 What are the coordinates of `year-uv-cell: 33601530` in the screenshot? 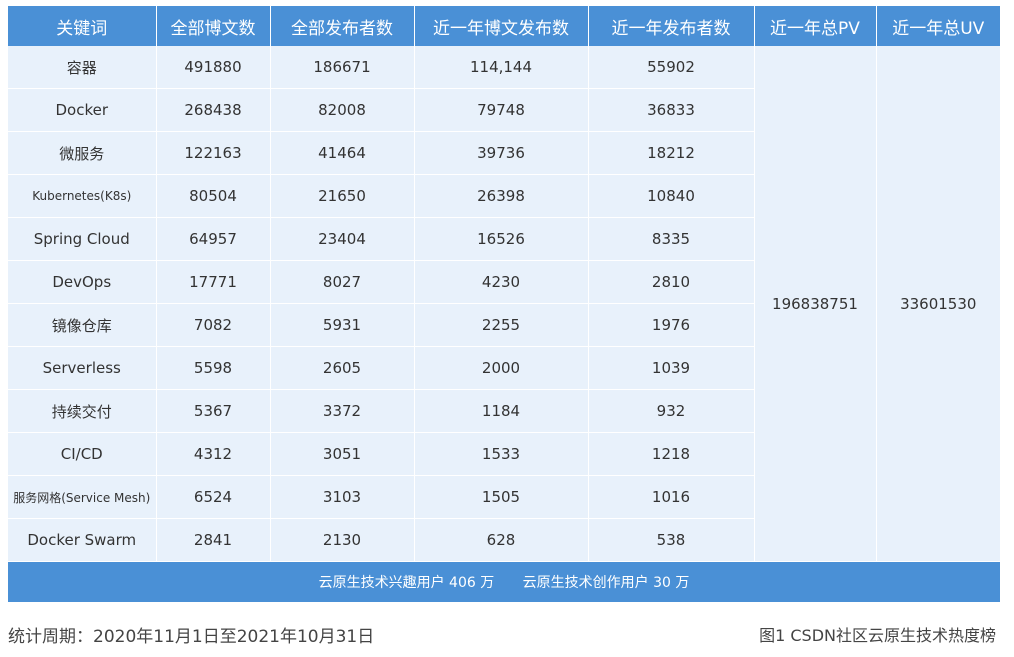 It's located at (938, 304).